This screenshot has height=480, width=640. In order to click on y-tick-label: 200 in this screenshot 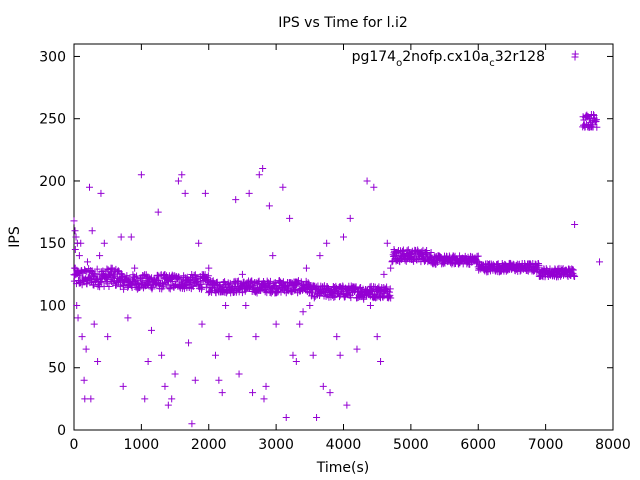, I will do `click(52, 182)`.